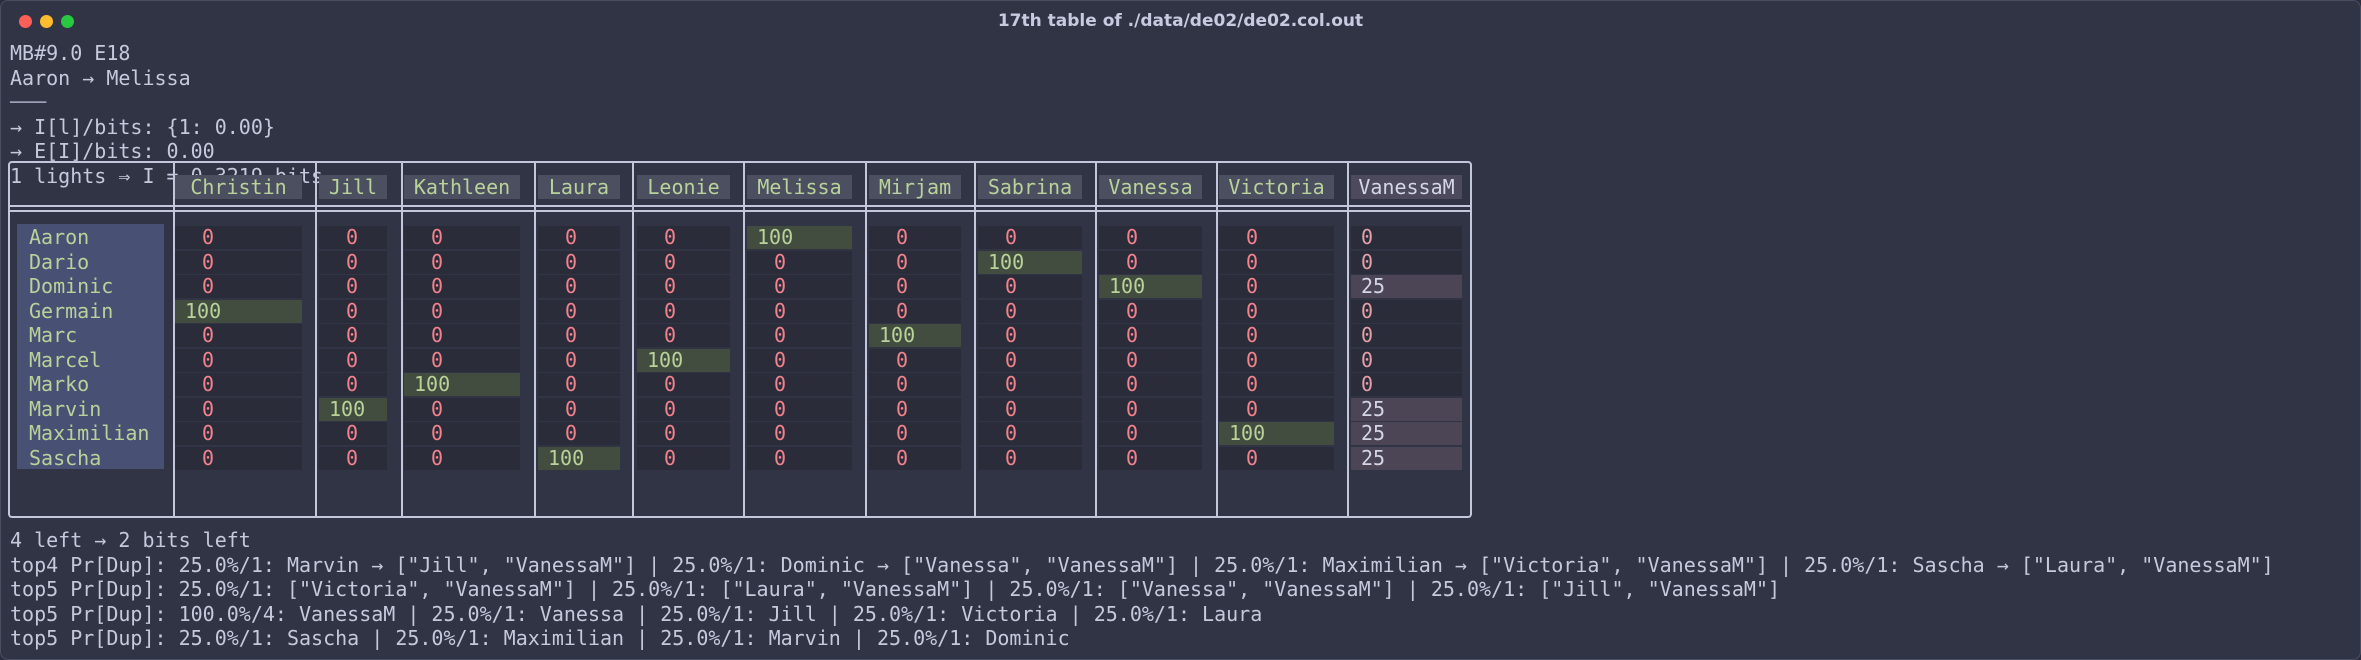 This screenshot has width=2361, height=660. Describe the element at coordinates (353, 187) in the screenshot. I see `column-header: Jill` at that location.